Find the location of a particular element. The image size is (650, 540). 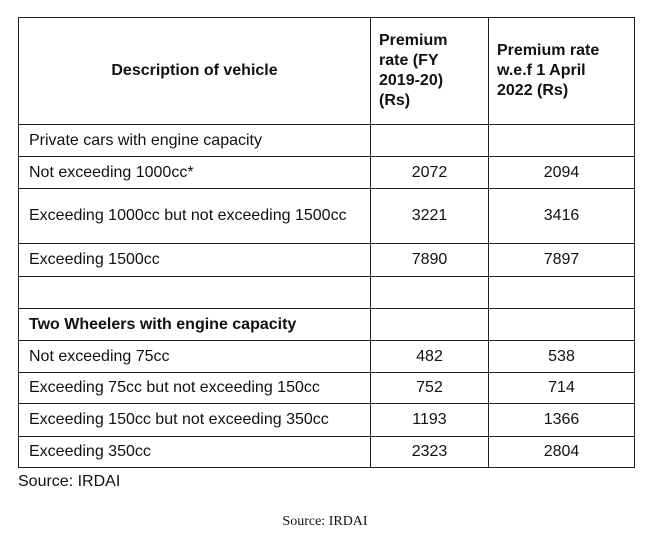

row-fy2019: 752 is located at coordinates (429, 388).